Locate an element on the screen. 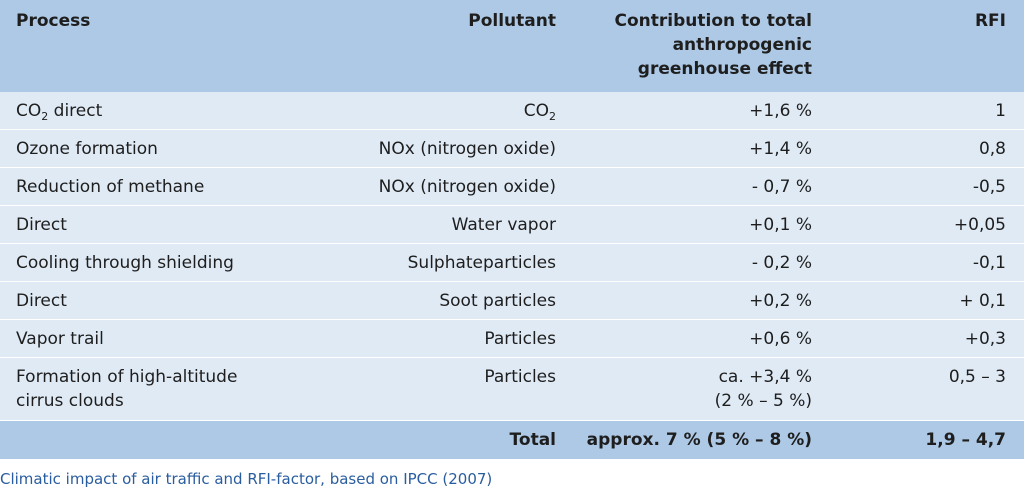 This screenshot has height=502, width=1024. cell-contribution: +0,6 % is located at coordinates (780, 339).